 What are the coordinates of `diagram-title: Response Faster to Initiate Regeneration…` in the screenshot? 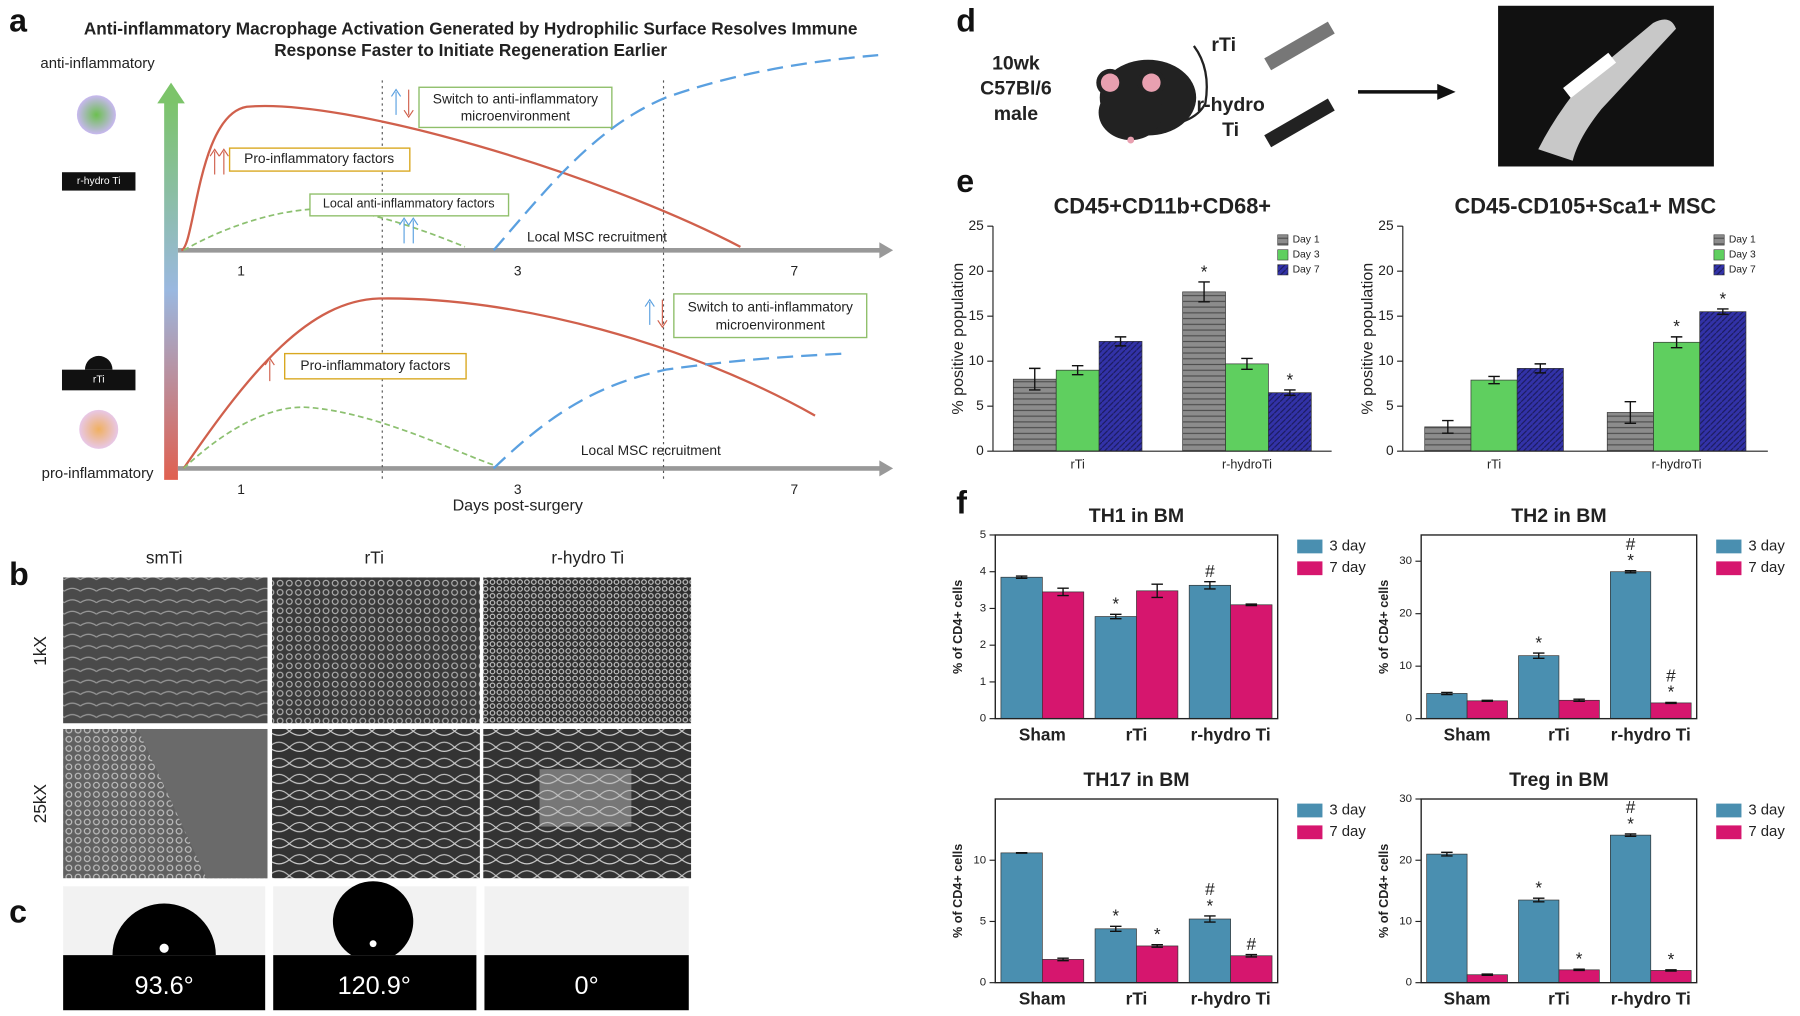 It's located at (470, 50).